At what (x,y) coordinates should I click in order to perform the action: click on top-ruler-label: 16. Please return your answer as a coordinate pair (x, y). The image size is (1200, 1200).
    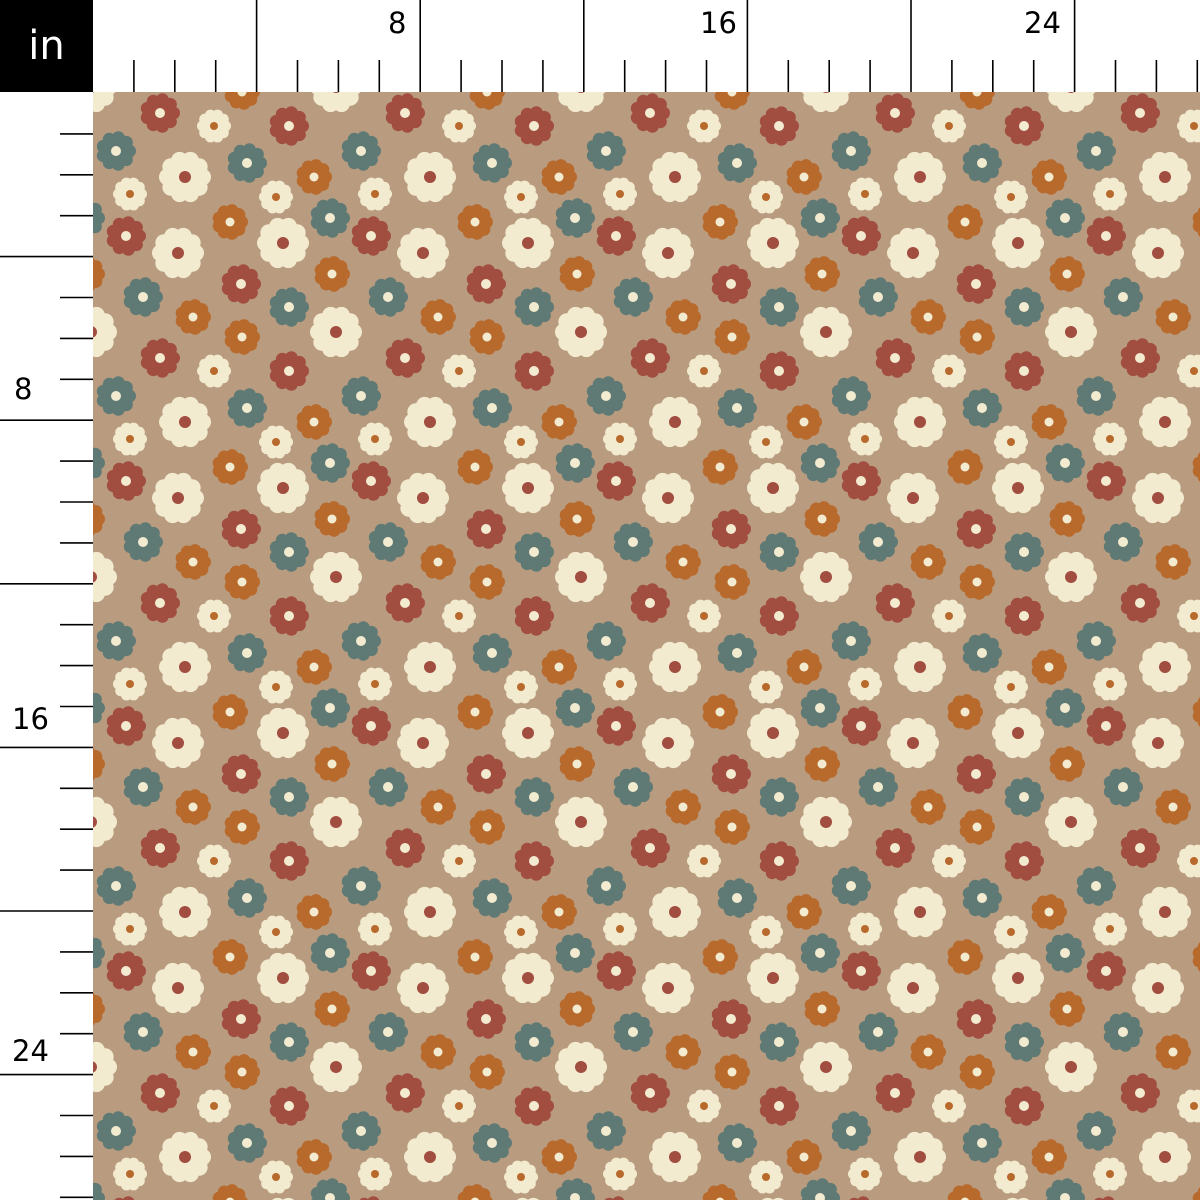
    Looking at the image, I should click on (718, 23).